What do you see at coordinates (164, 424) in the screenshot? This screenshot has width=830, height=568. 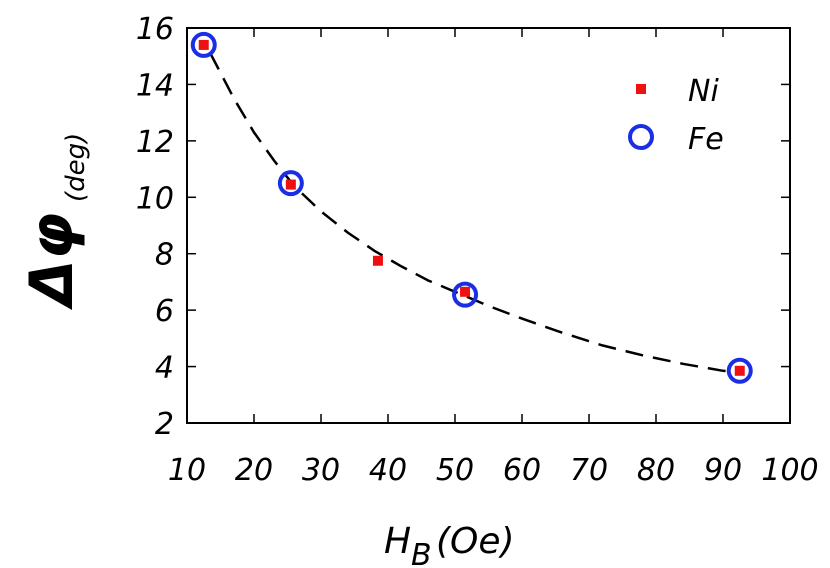 I see `y-tick-label: 2` at bounding box center [164, 424].